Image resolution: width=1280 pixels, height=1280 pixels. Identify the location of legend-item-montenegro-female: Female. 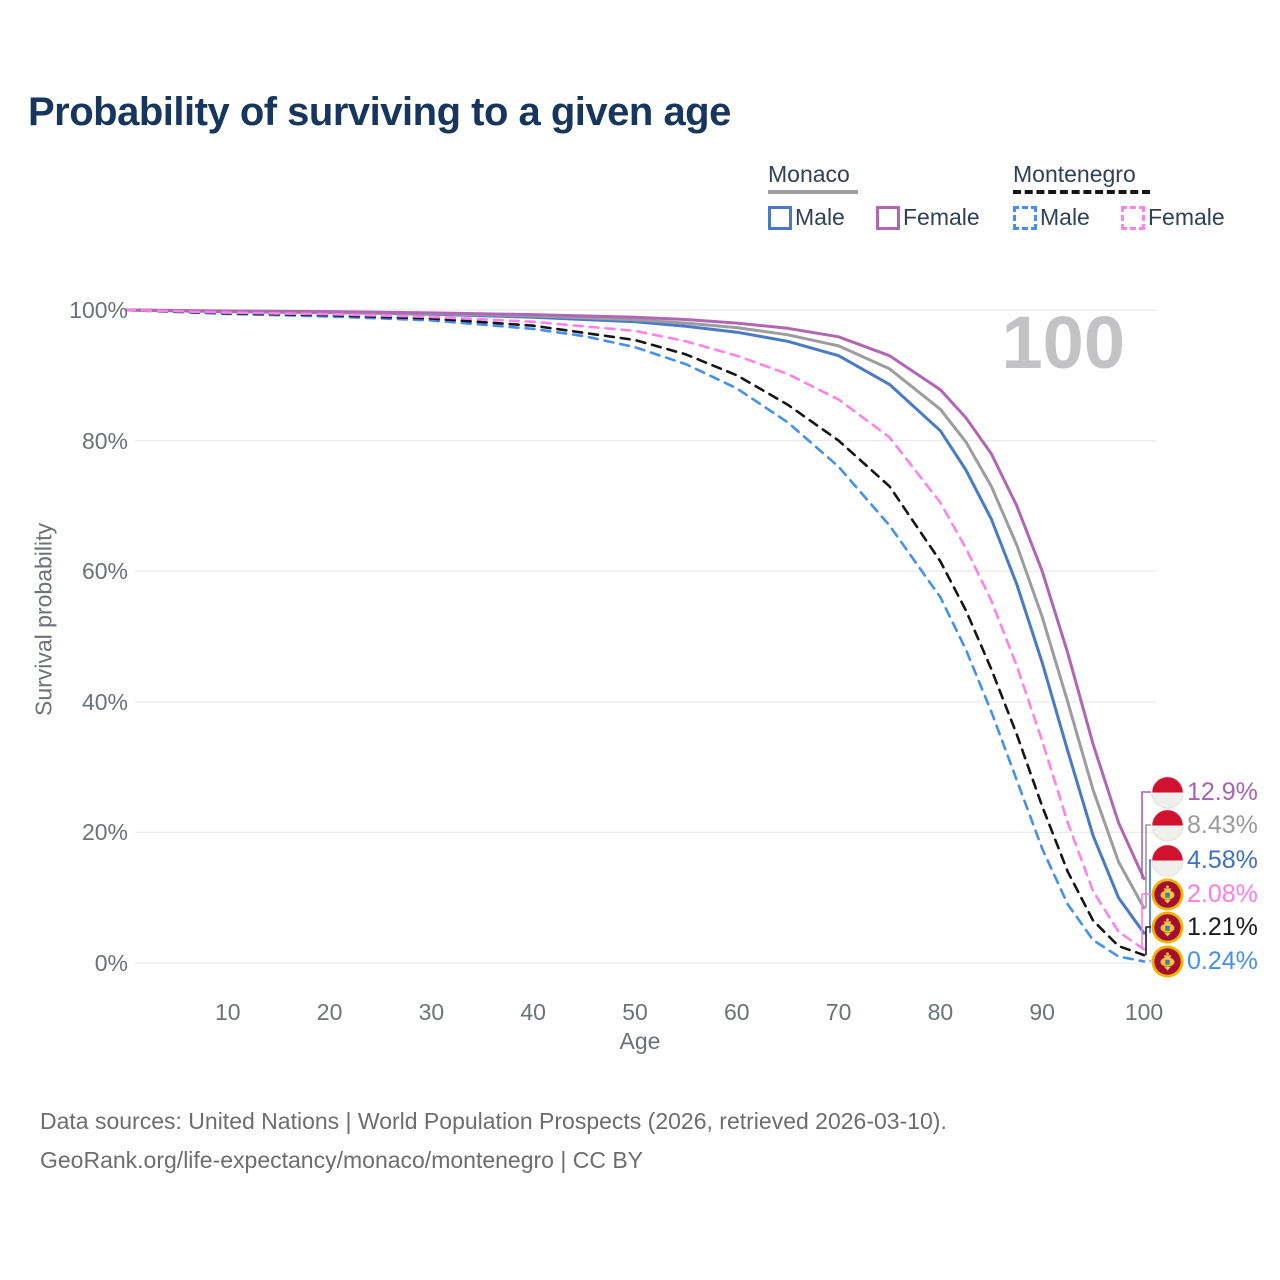
(1173, 217).